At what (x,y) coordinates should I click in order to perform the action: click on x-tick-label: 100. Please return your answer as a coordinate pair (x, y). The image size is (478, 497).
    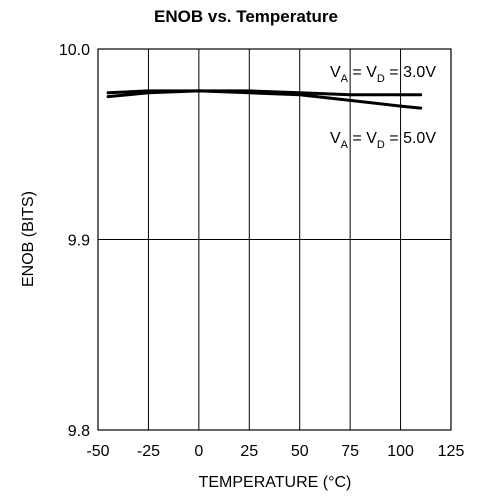
    Looking at the image, I should click on (400, 451).